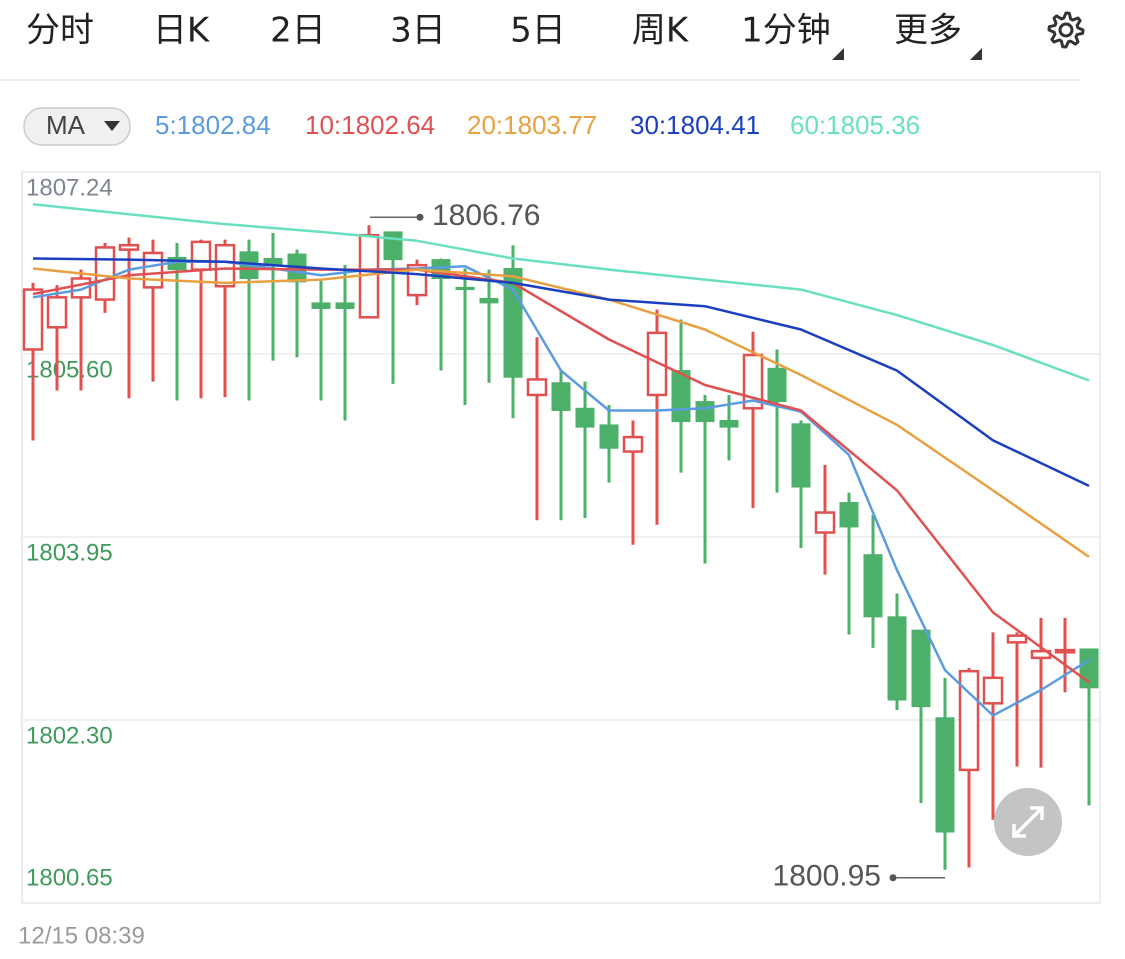 Image resolution: width=1125 pixels, height=959 pixels. I want to click on tab: 周K, so click(661, 31).